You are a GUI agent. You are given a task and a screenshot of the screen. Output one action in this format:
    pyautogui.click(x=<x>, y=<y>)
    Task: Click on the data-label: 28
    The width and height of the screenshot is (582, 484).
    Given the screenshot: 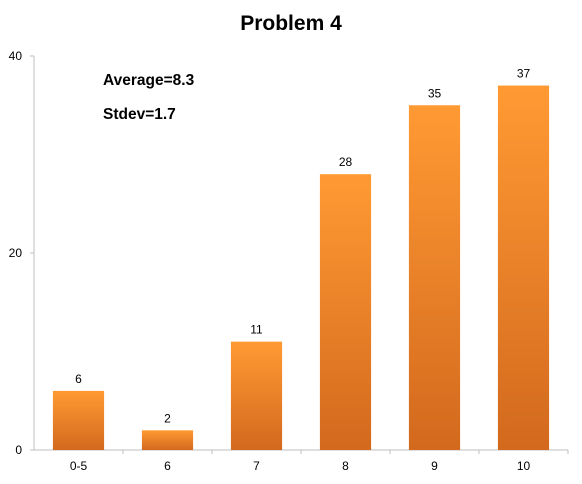 What is the action you would take?
    pyautogui.click(x=346, y=162)
    